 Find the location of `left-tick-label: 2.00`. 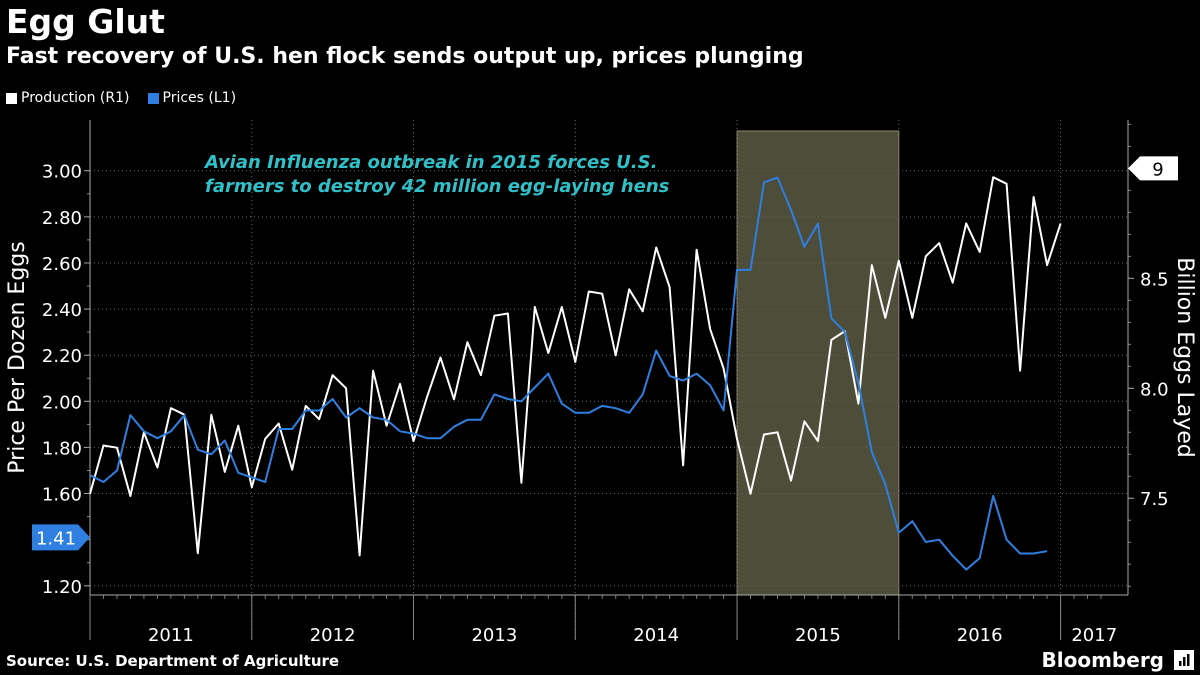

left-tick-label: 2.00 is located at coordinates (62, 402).